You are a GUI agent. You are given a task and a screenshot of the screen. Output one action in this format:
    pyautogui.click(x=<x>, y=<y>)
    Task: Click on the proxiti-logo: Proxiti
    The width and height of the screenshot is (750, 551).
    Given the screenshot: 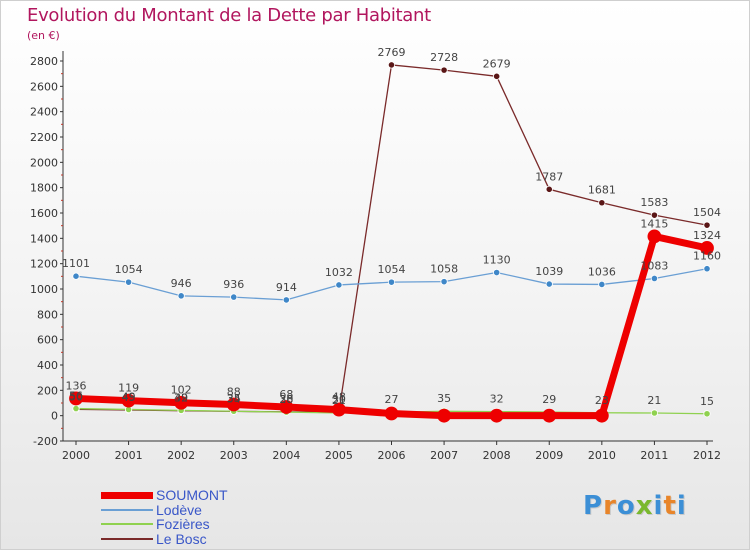 What is the action you would take?
    pyautogui.click(x=635, y=506)
    